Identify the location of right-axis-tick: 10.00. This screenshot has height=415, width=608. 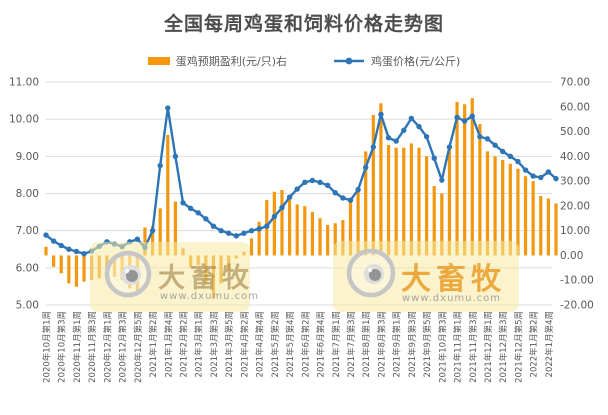
(575, 231).